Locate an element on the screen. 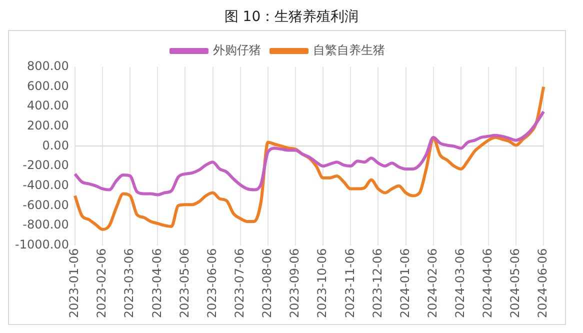 The height and width of the screenshot is (333, 583). x-tick-label: 2024-05-06 is located at coordinates (515, 283).